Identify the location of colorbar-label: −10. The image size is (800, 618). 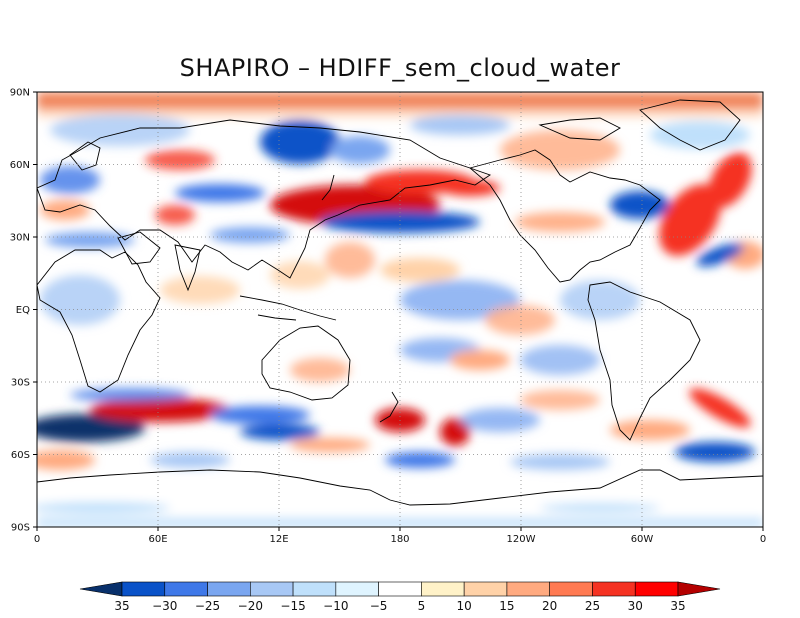
(335, 606).